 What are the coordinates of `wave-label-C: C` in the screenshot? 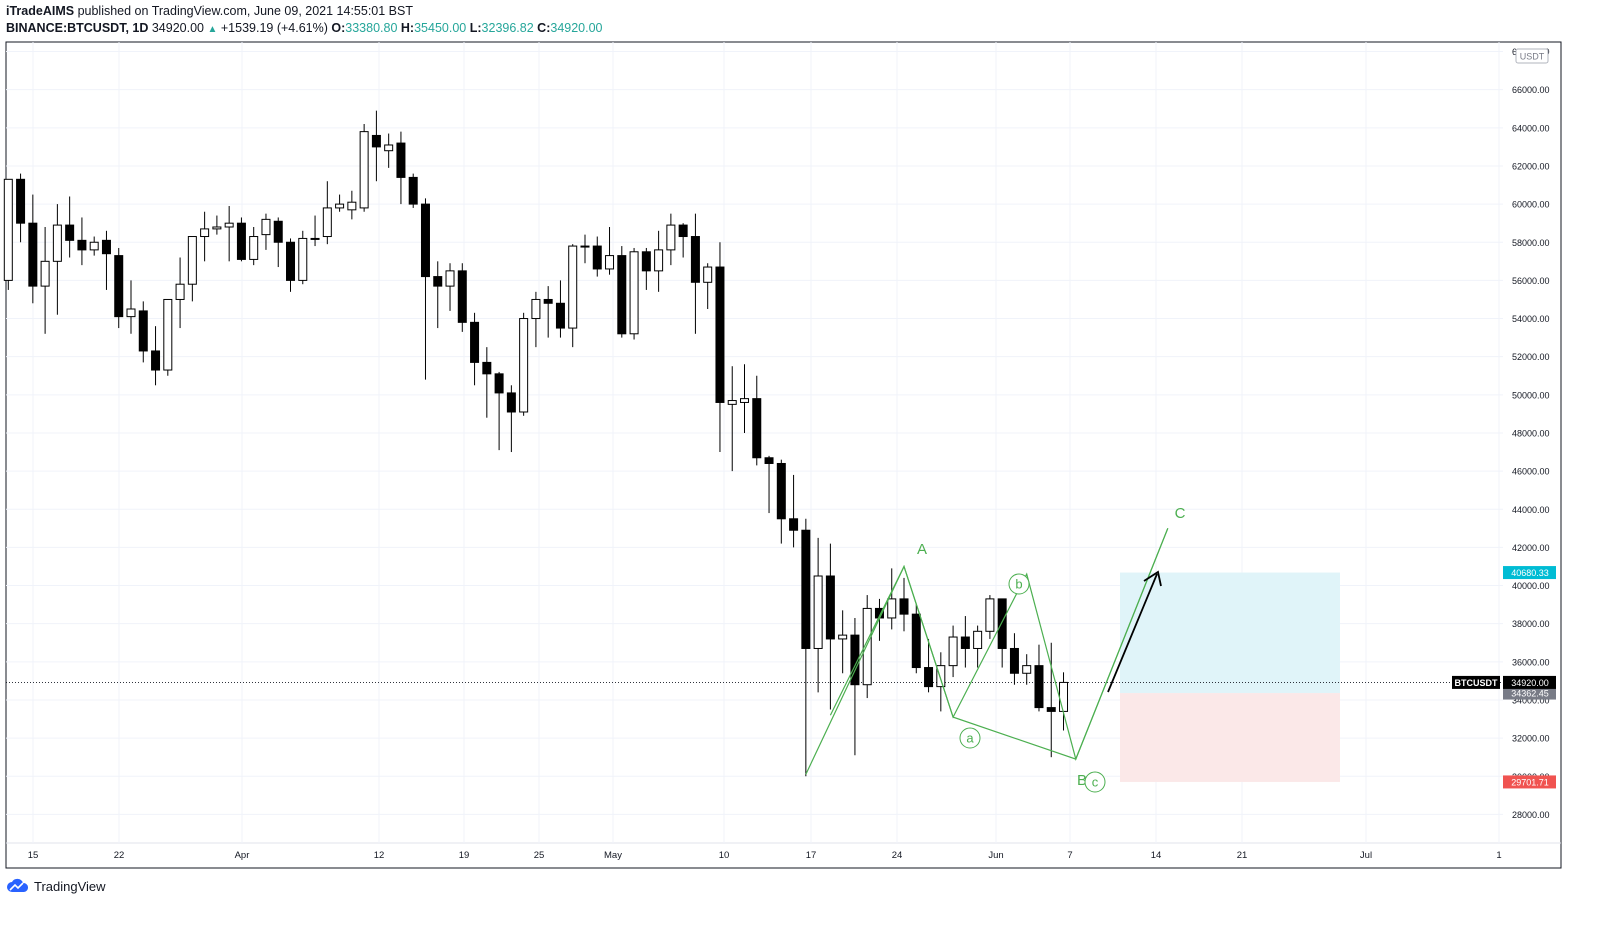 It's located at (1180, 513).